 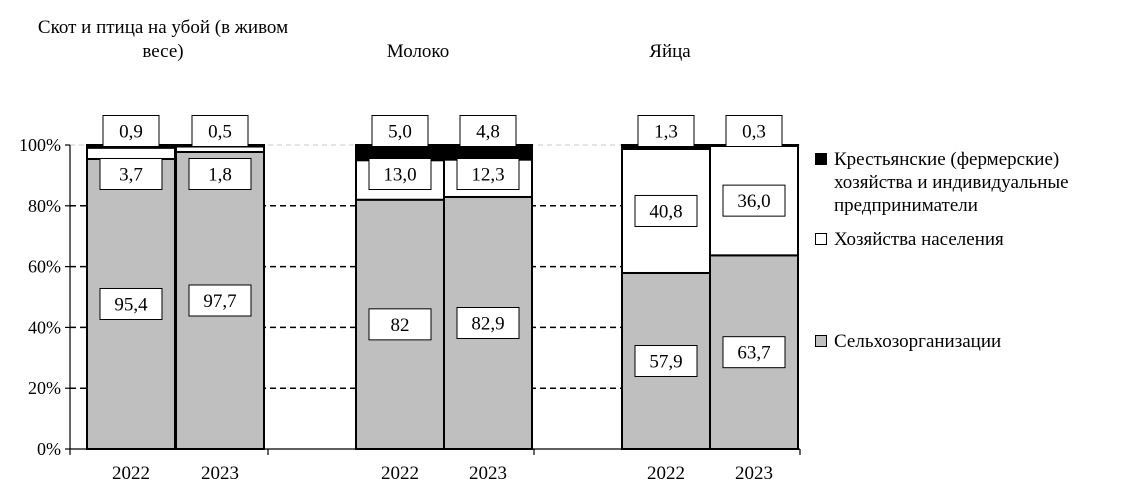 What do you see at coordinates (754, 473) in the screenshot?
I see `x-tick-label-5: 2023` at bounding box center [754, 473].